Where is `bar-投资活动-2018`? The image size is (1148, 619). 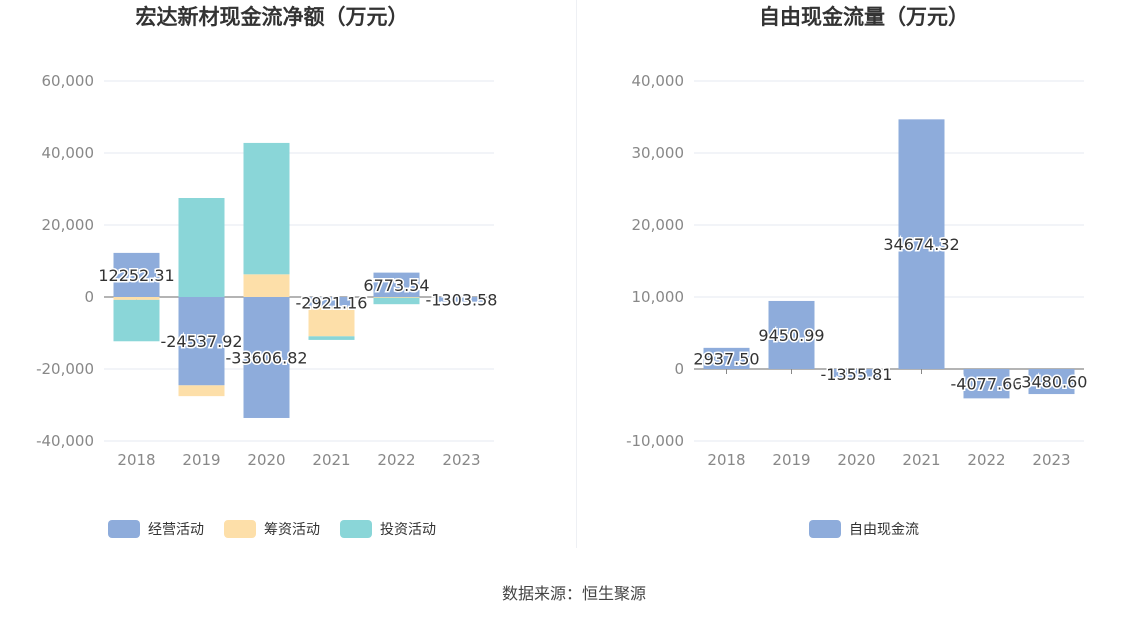
bar-投资活动-2018 is located at coordinates (136, 320).